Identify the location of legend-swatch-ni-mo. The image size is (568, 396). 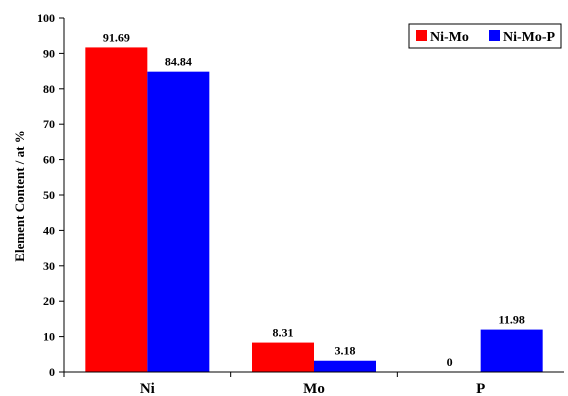
(421, 35).